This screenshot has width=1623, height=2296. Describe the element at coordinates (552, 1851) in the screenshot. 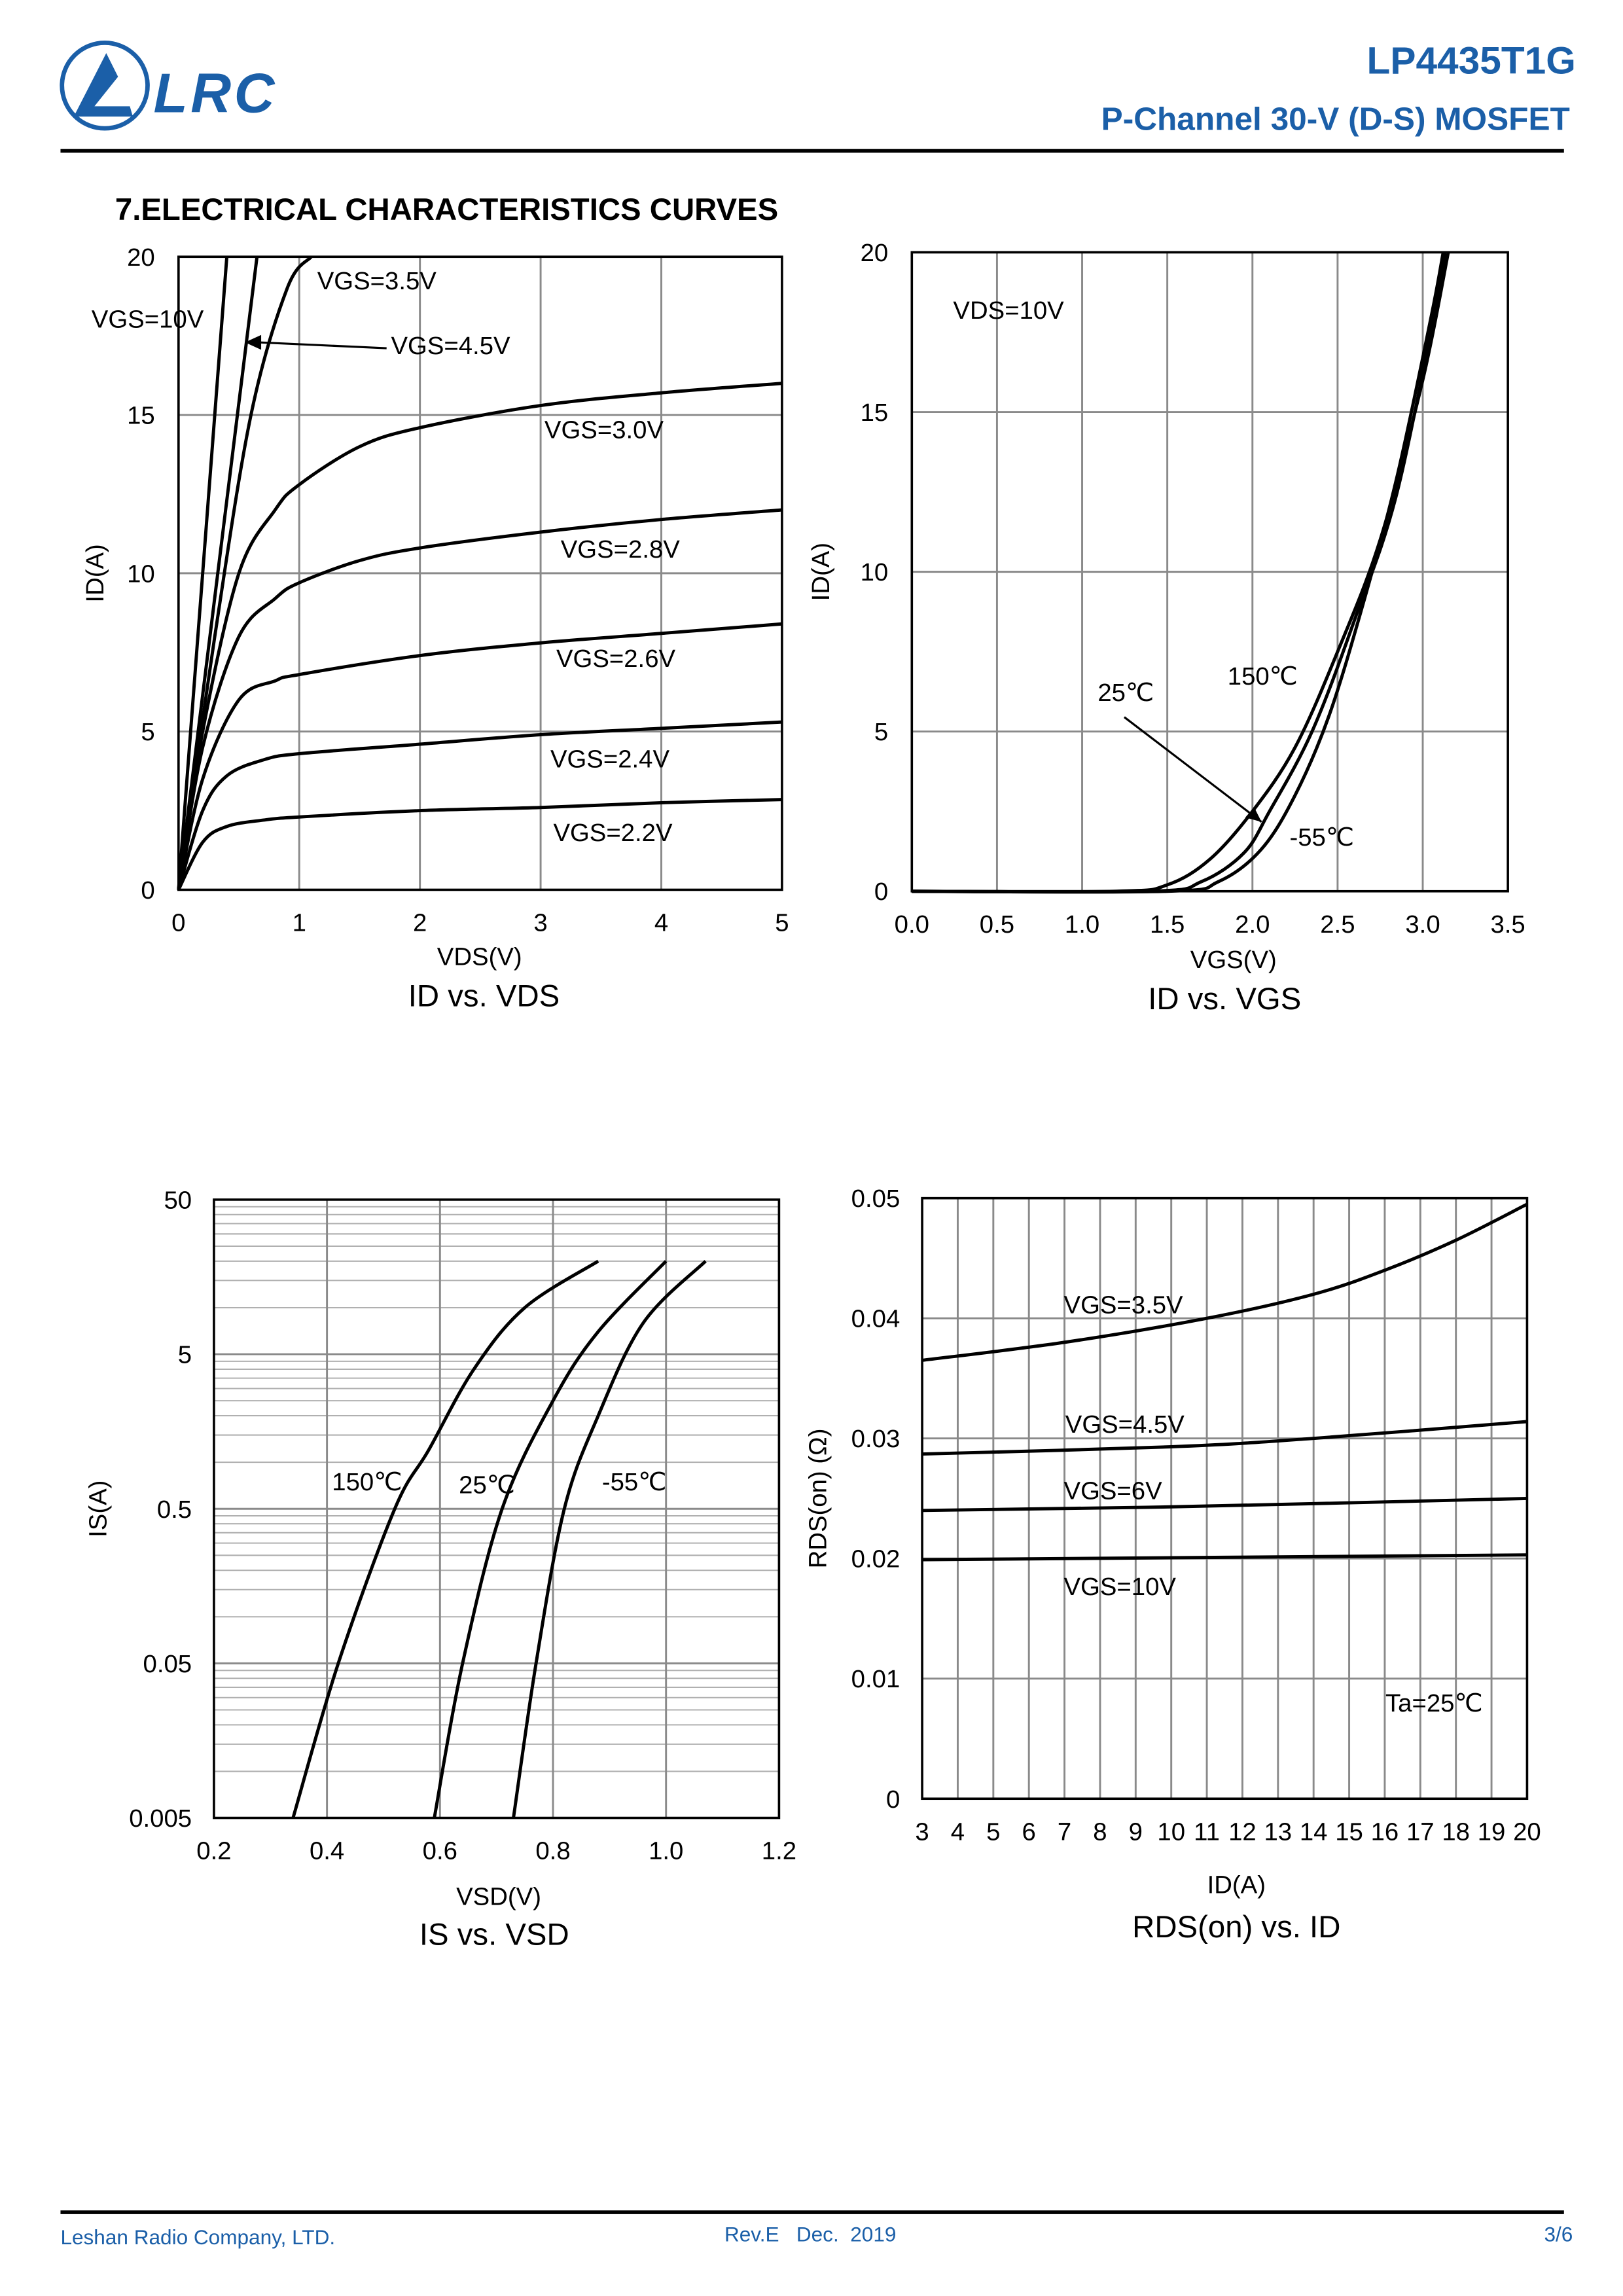

I see `x-tick-label: 0.8` at that location.